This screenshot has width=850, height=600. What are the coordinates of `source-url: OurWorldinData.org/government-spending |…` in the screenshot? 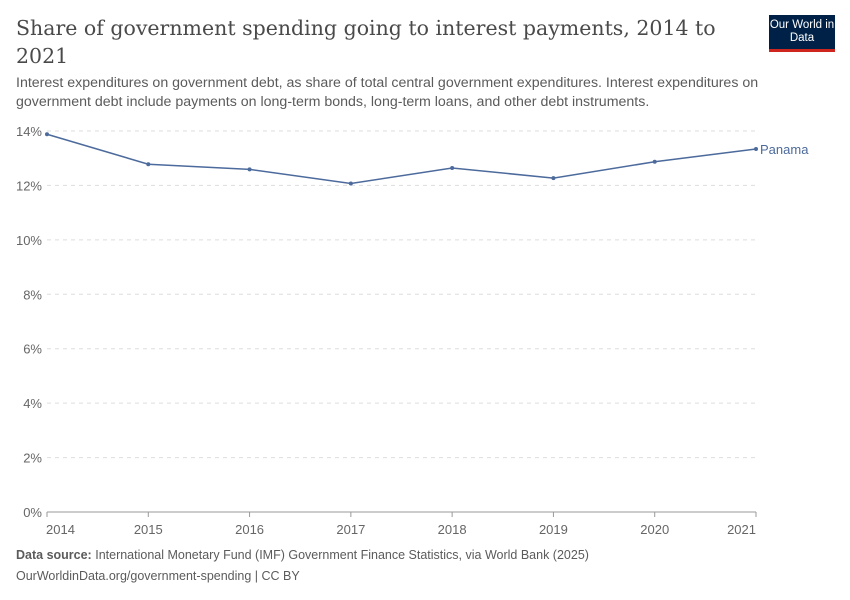 It's located at (158, 576).